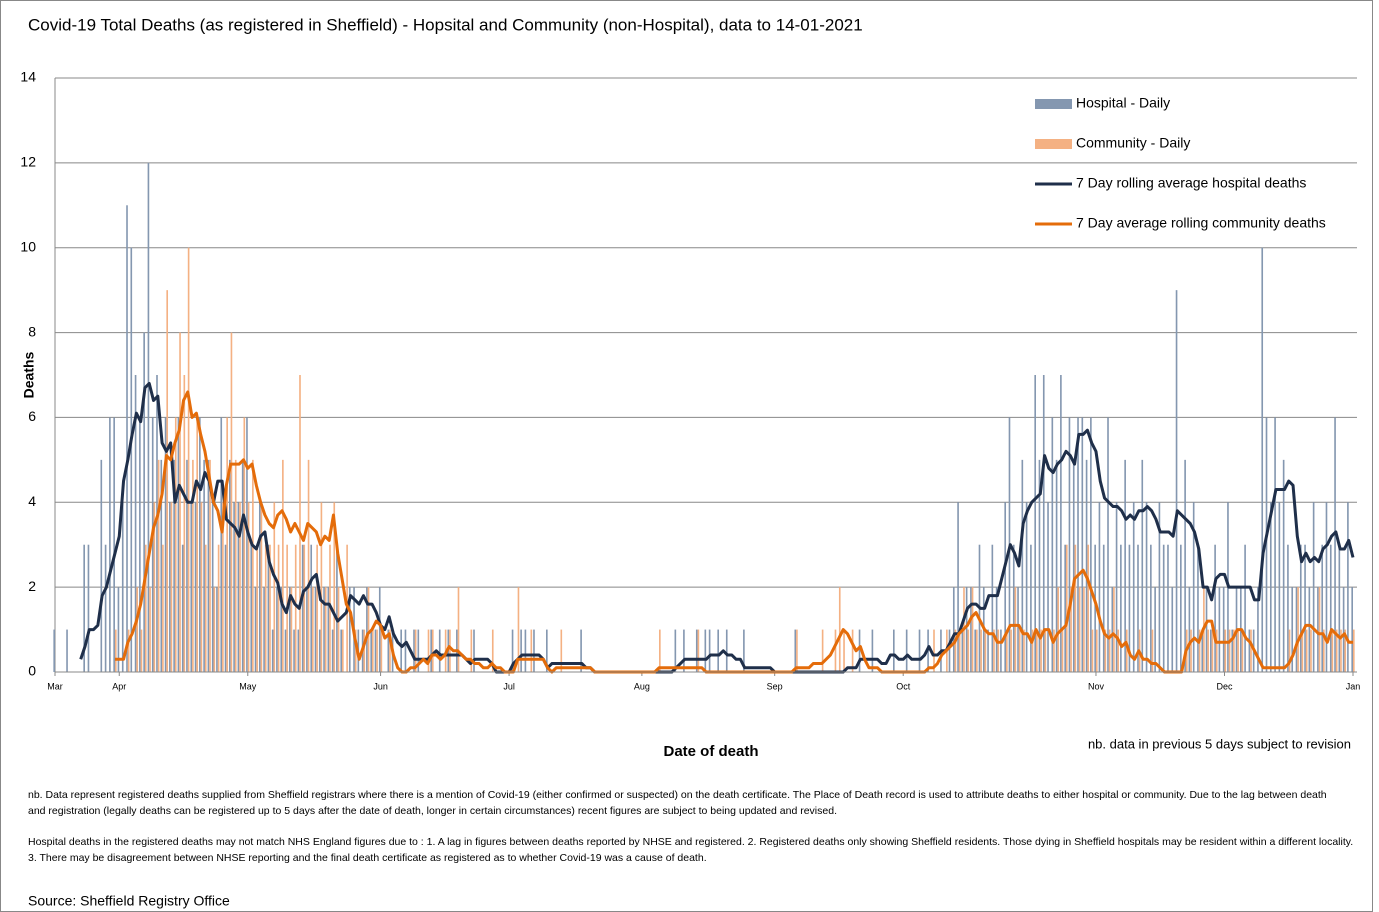 The height and width of the screenshot is (912, 1379). Describe the element at coordinates (380, 686) in the screenshot. I see `x-tick-label: Jun` at that location.